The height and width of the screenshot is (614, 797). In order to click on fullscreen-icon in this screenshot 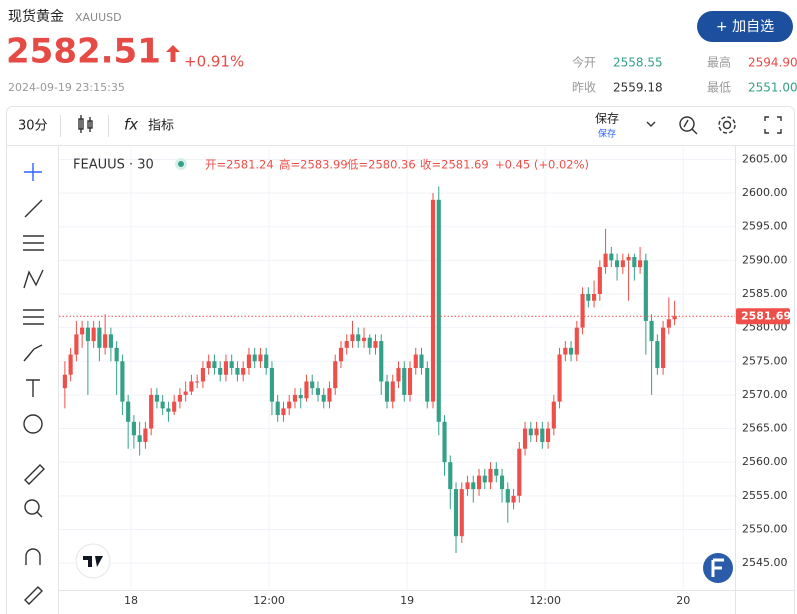, I will do `click(773, 125)`.